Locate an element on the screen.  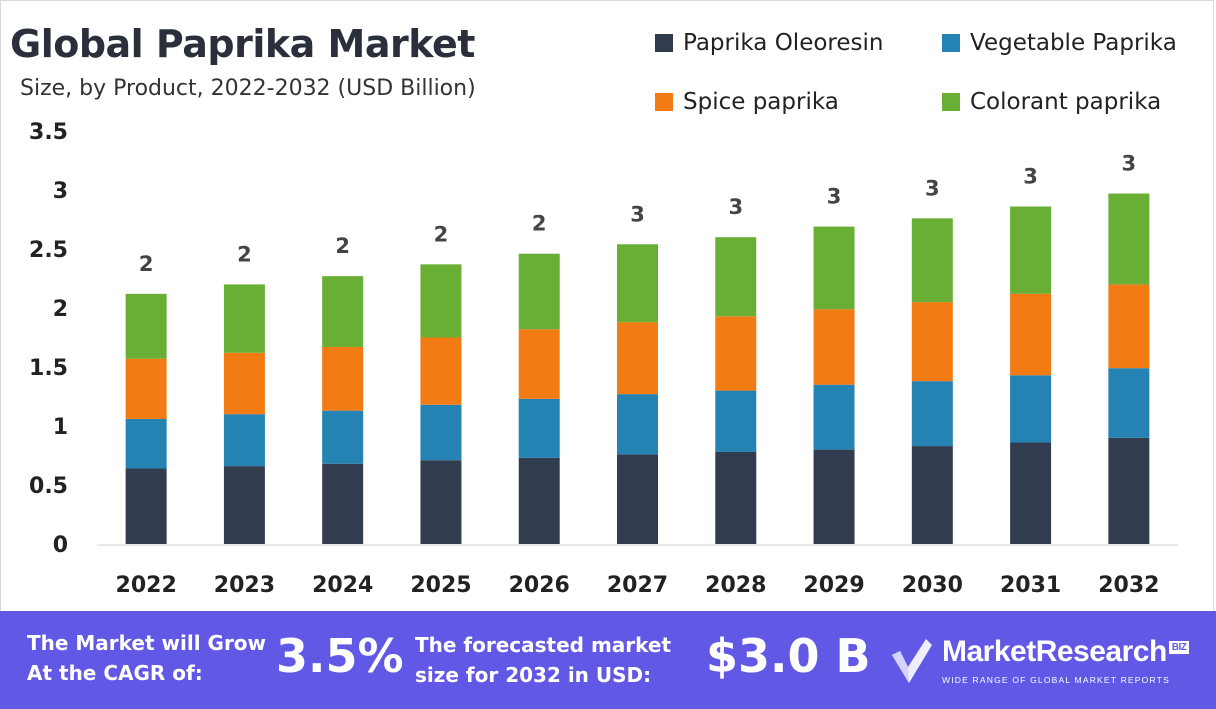
legend-item-colorant-paprika: Colorant paprika is located at coordinates (1051, 102).